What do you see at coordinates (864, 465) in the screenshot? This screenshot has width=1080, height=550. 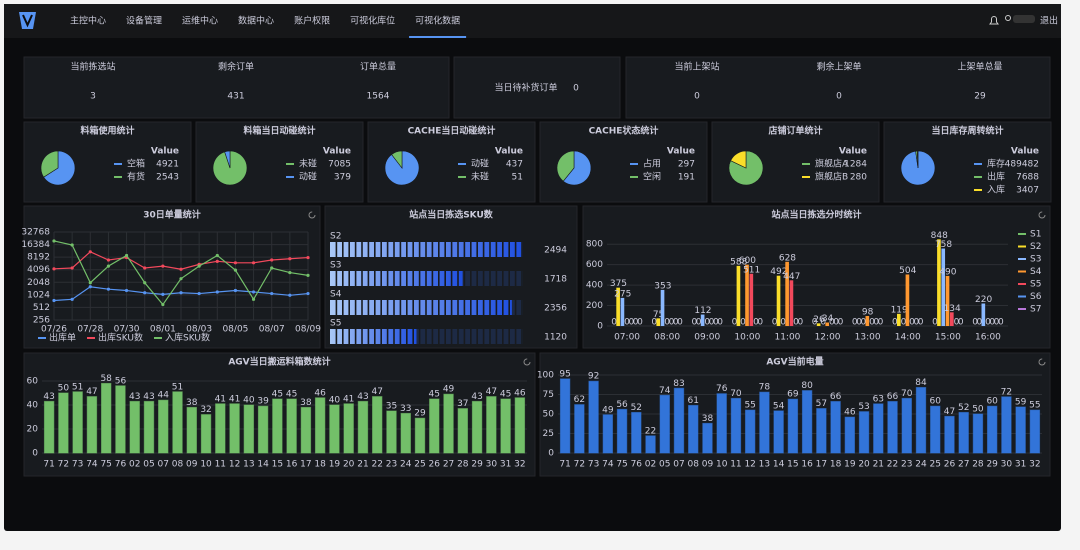 I see `x-tick-label: 20` at bounding box center [864, 465].